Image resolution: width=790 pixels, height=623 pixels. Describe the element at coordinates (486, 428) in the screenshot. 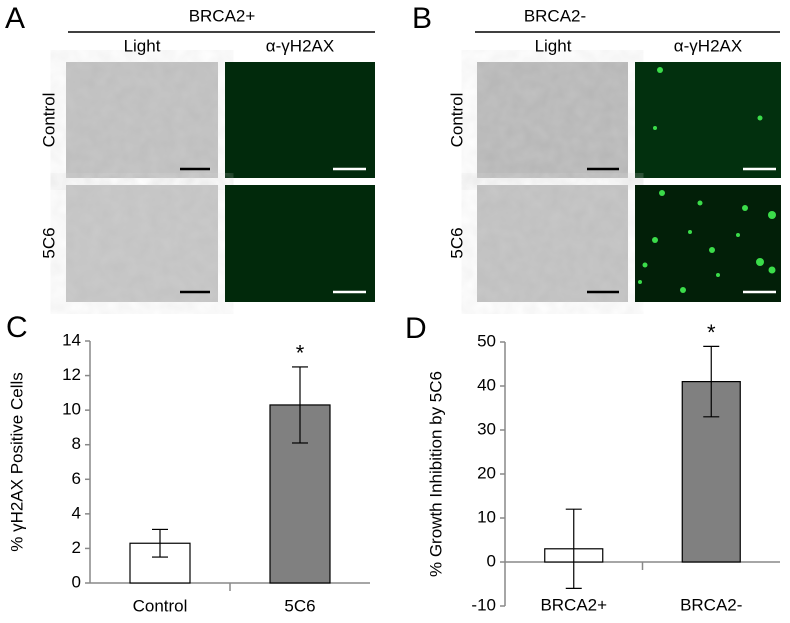

I see `y-tick-label: 30` at that location.